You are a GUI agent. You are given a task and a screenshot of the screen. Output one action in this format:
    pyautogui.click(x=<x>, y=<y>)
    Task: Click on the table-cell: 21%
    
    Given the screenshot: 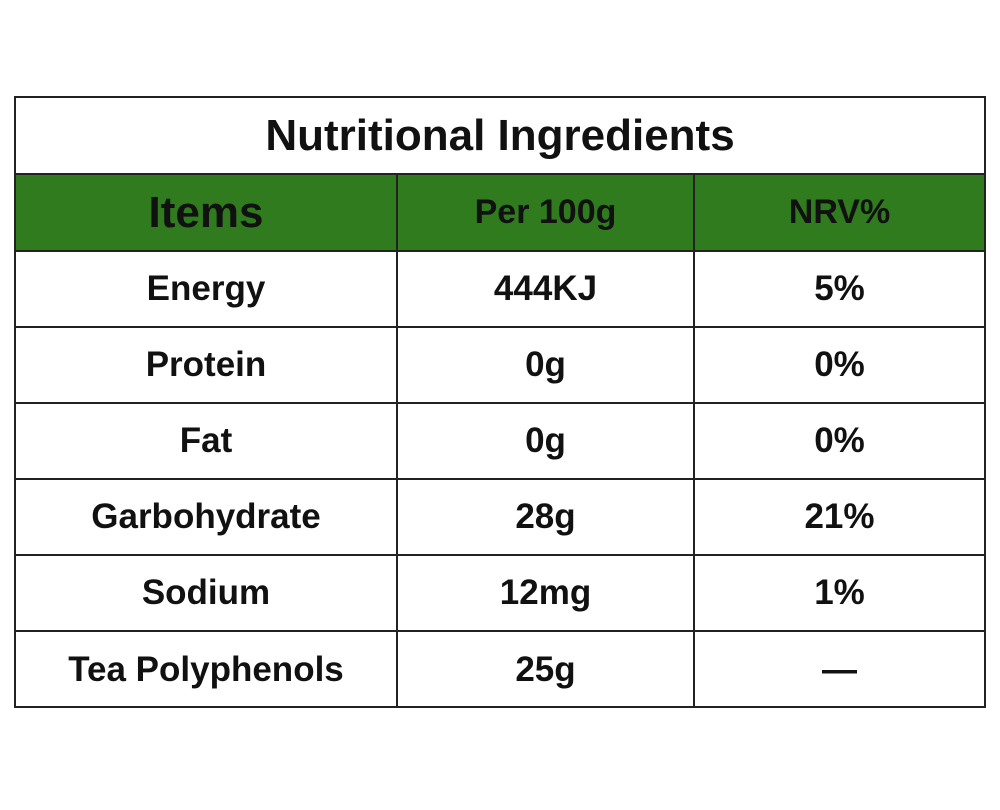 What is the action you would take?
    pyautogui.click(x=839, y=518)
    